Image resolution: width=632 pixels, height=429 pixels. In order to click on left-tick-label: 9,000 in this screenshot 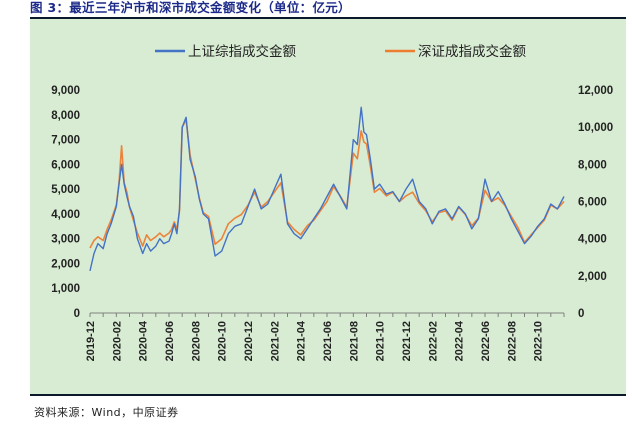, I will do `click(65, 91)`.